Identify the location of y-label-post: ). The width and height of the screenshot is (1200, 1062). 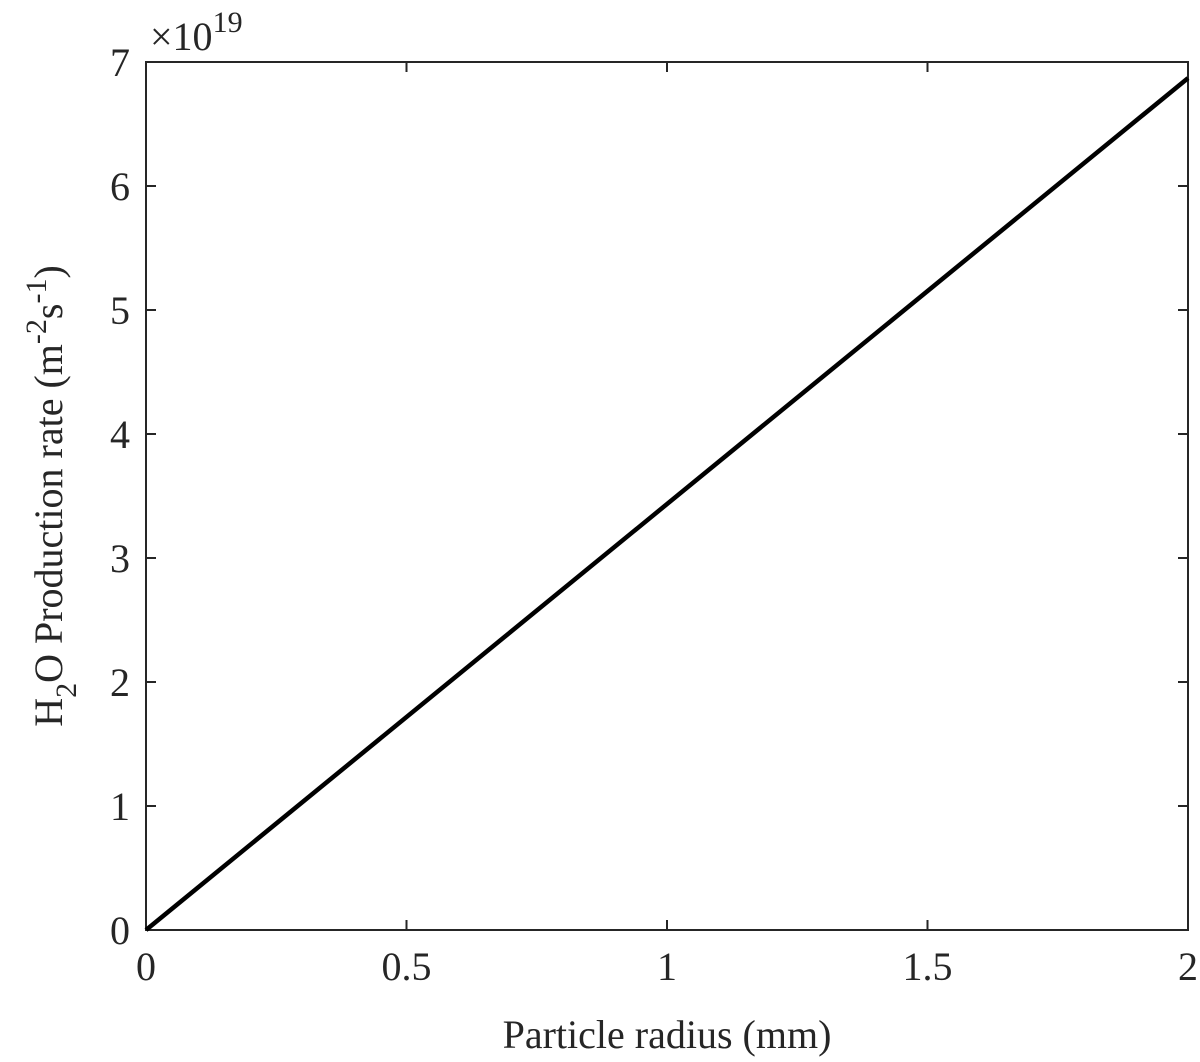
(48, 271).